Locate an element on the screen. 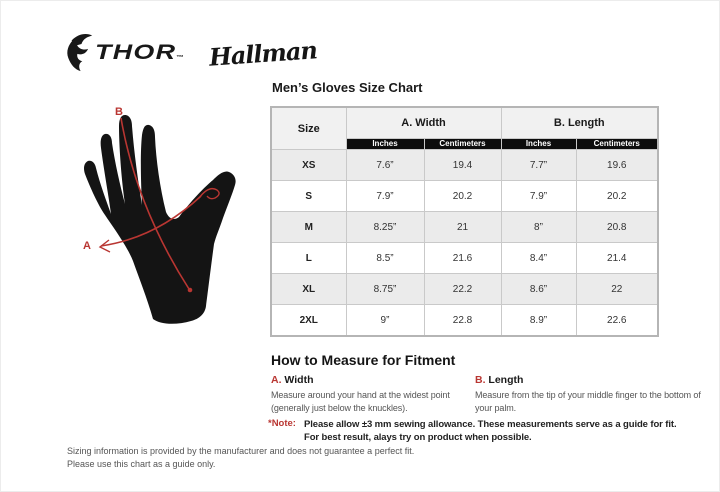 This screenshot has width=720, height=492. table-row-m: M 8.25” 21 8” 20.8 is located at coordinates (464, 227).